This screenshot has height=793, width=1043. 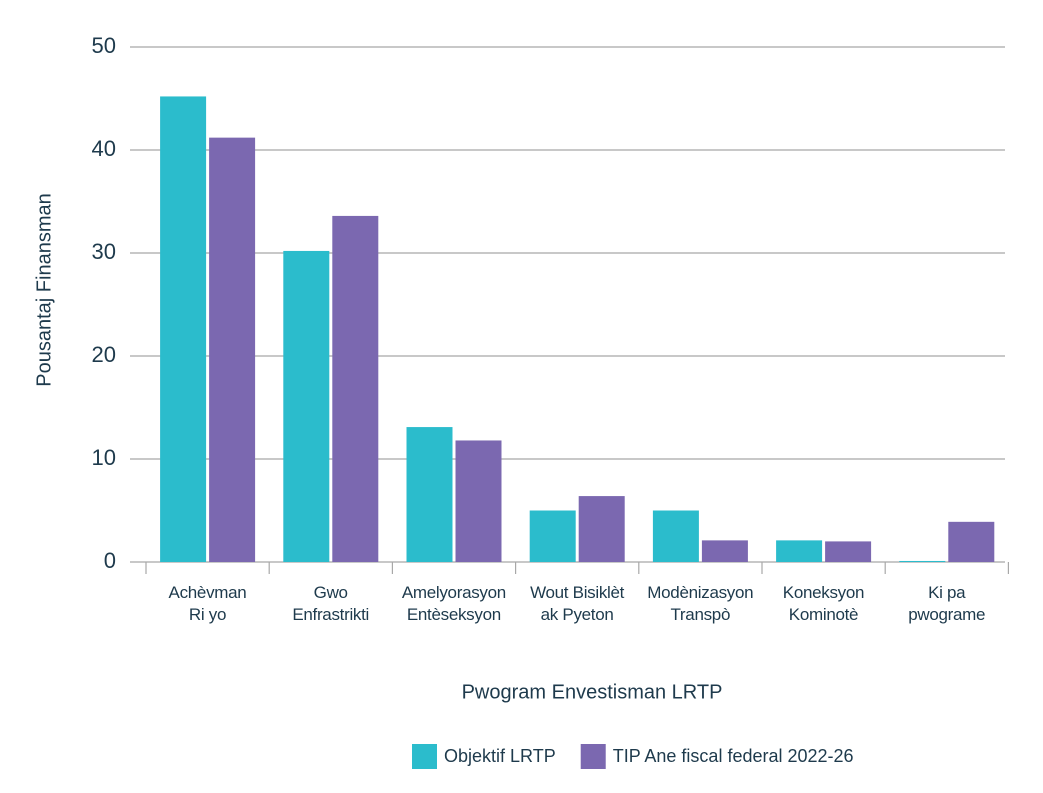 What do you see at coordinates (104, 457) in the screenshot?
I see `y-tick-label: 10` at bounding box center [104, 457].